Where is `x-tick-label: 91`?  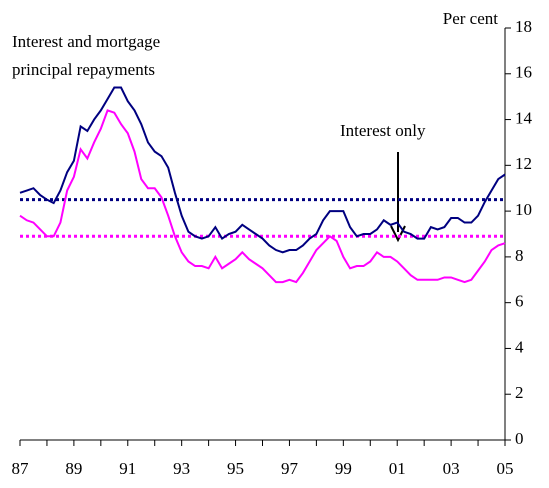 x-tick-label: 91 is located at coordinates (127, 468).